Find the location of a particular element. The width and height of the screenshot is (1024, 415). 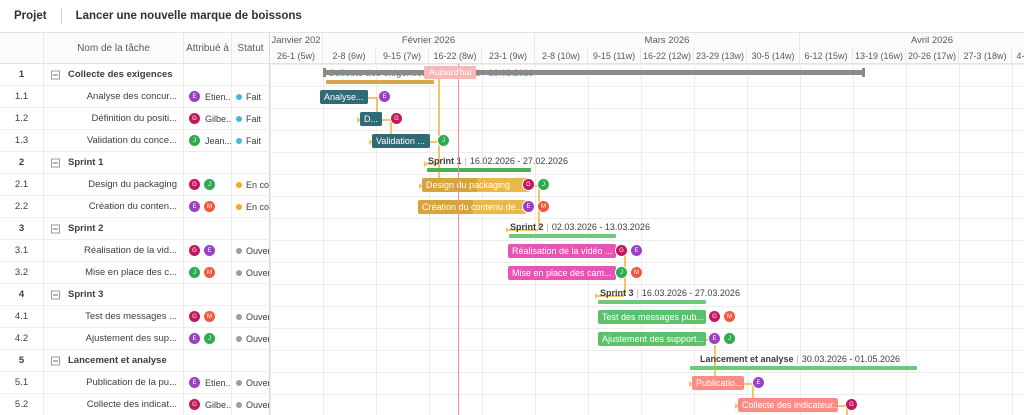

table-row: 4 Sprint 3 is located at coordinates (135, 295).